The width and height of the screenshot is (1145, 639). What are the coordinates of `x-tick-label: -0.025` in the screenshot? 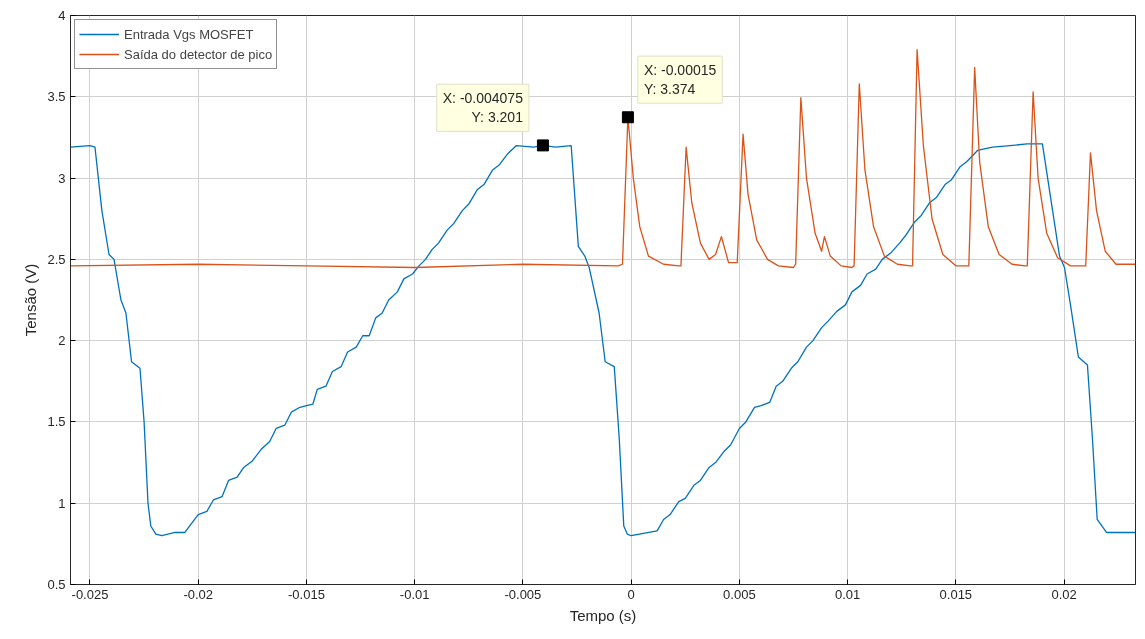 It's located at (90, 594).